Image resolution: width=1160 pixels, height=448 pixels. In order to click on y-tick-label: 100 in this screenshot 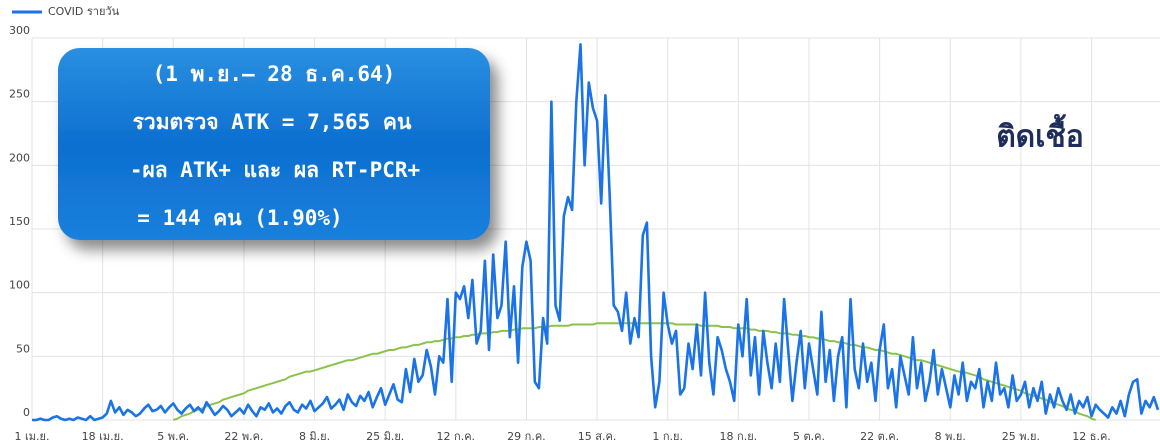, I will do `click(19, 285)`.